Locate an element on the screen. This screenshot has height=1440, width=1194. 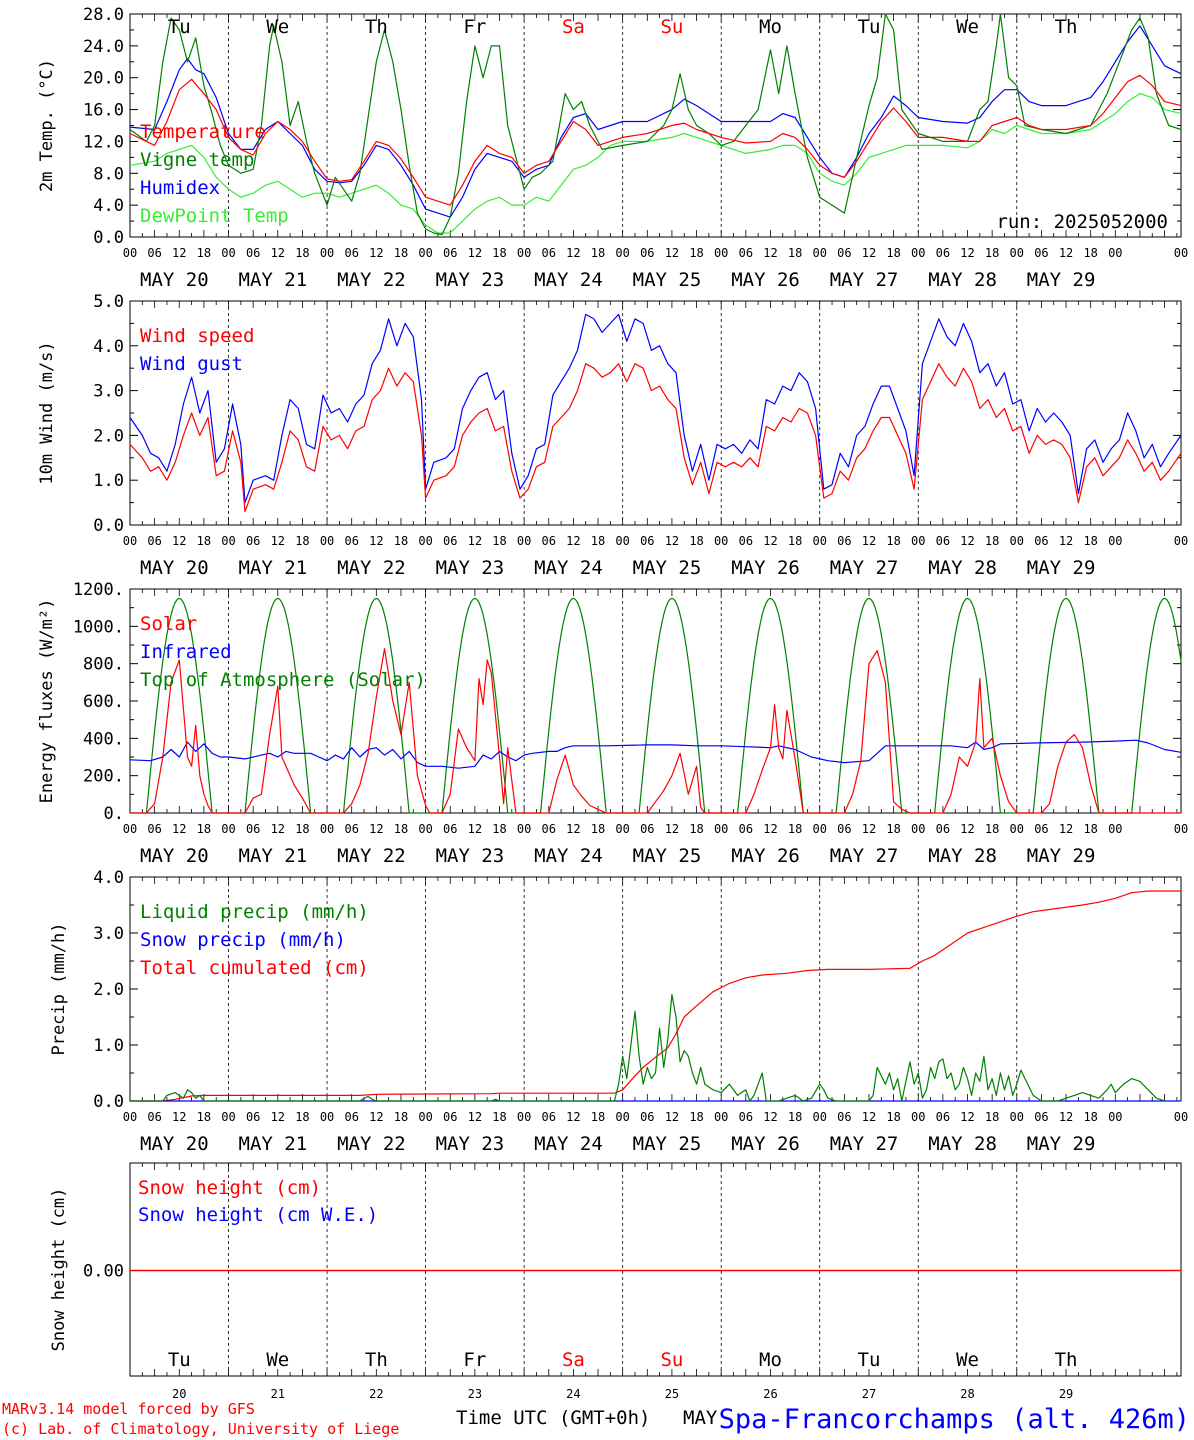
y-axis-label: Snow height (cm) is located at coordinates (59, 1270).